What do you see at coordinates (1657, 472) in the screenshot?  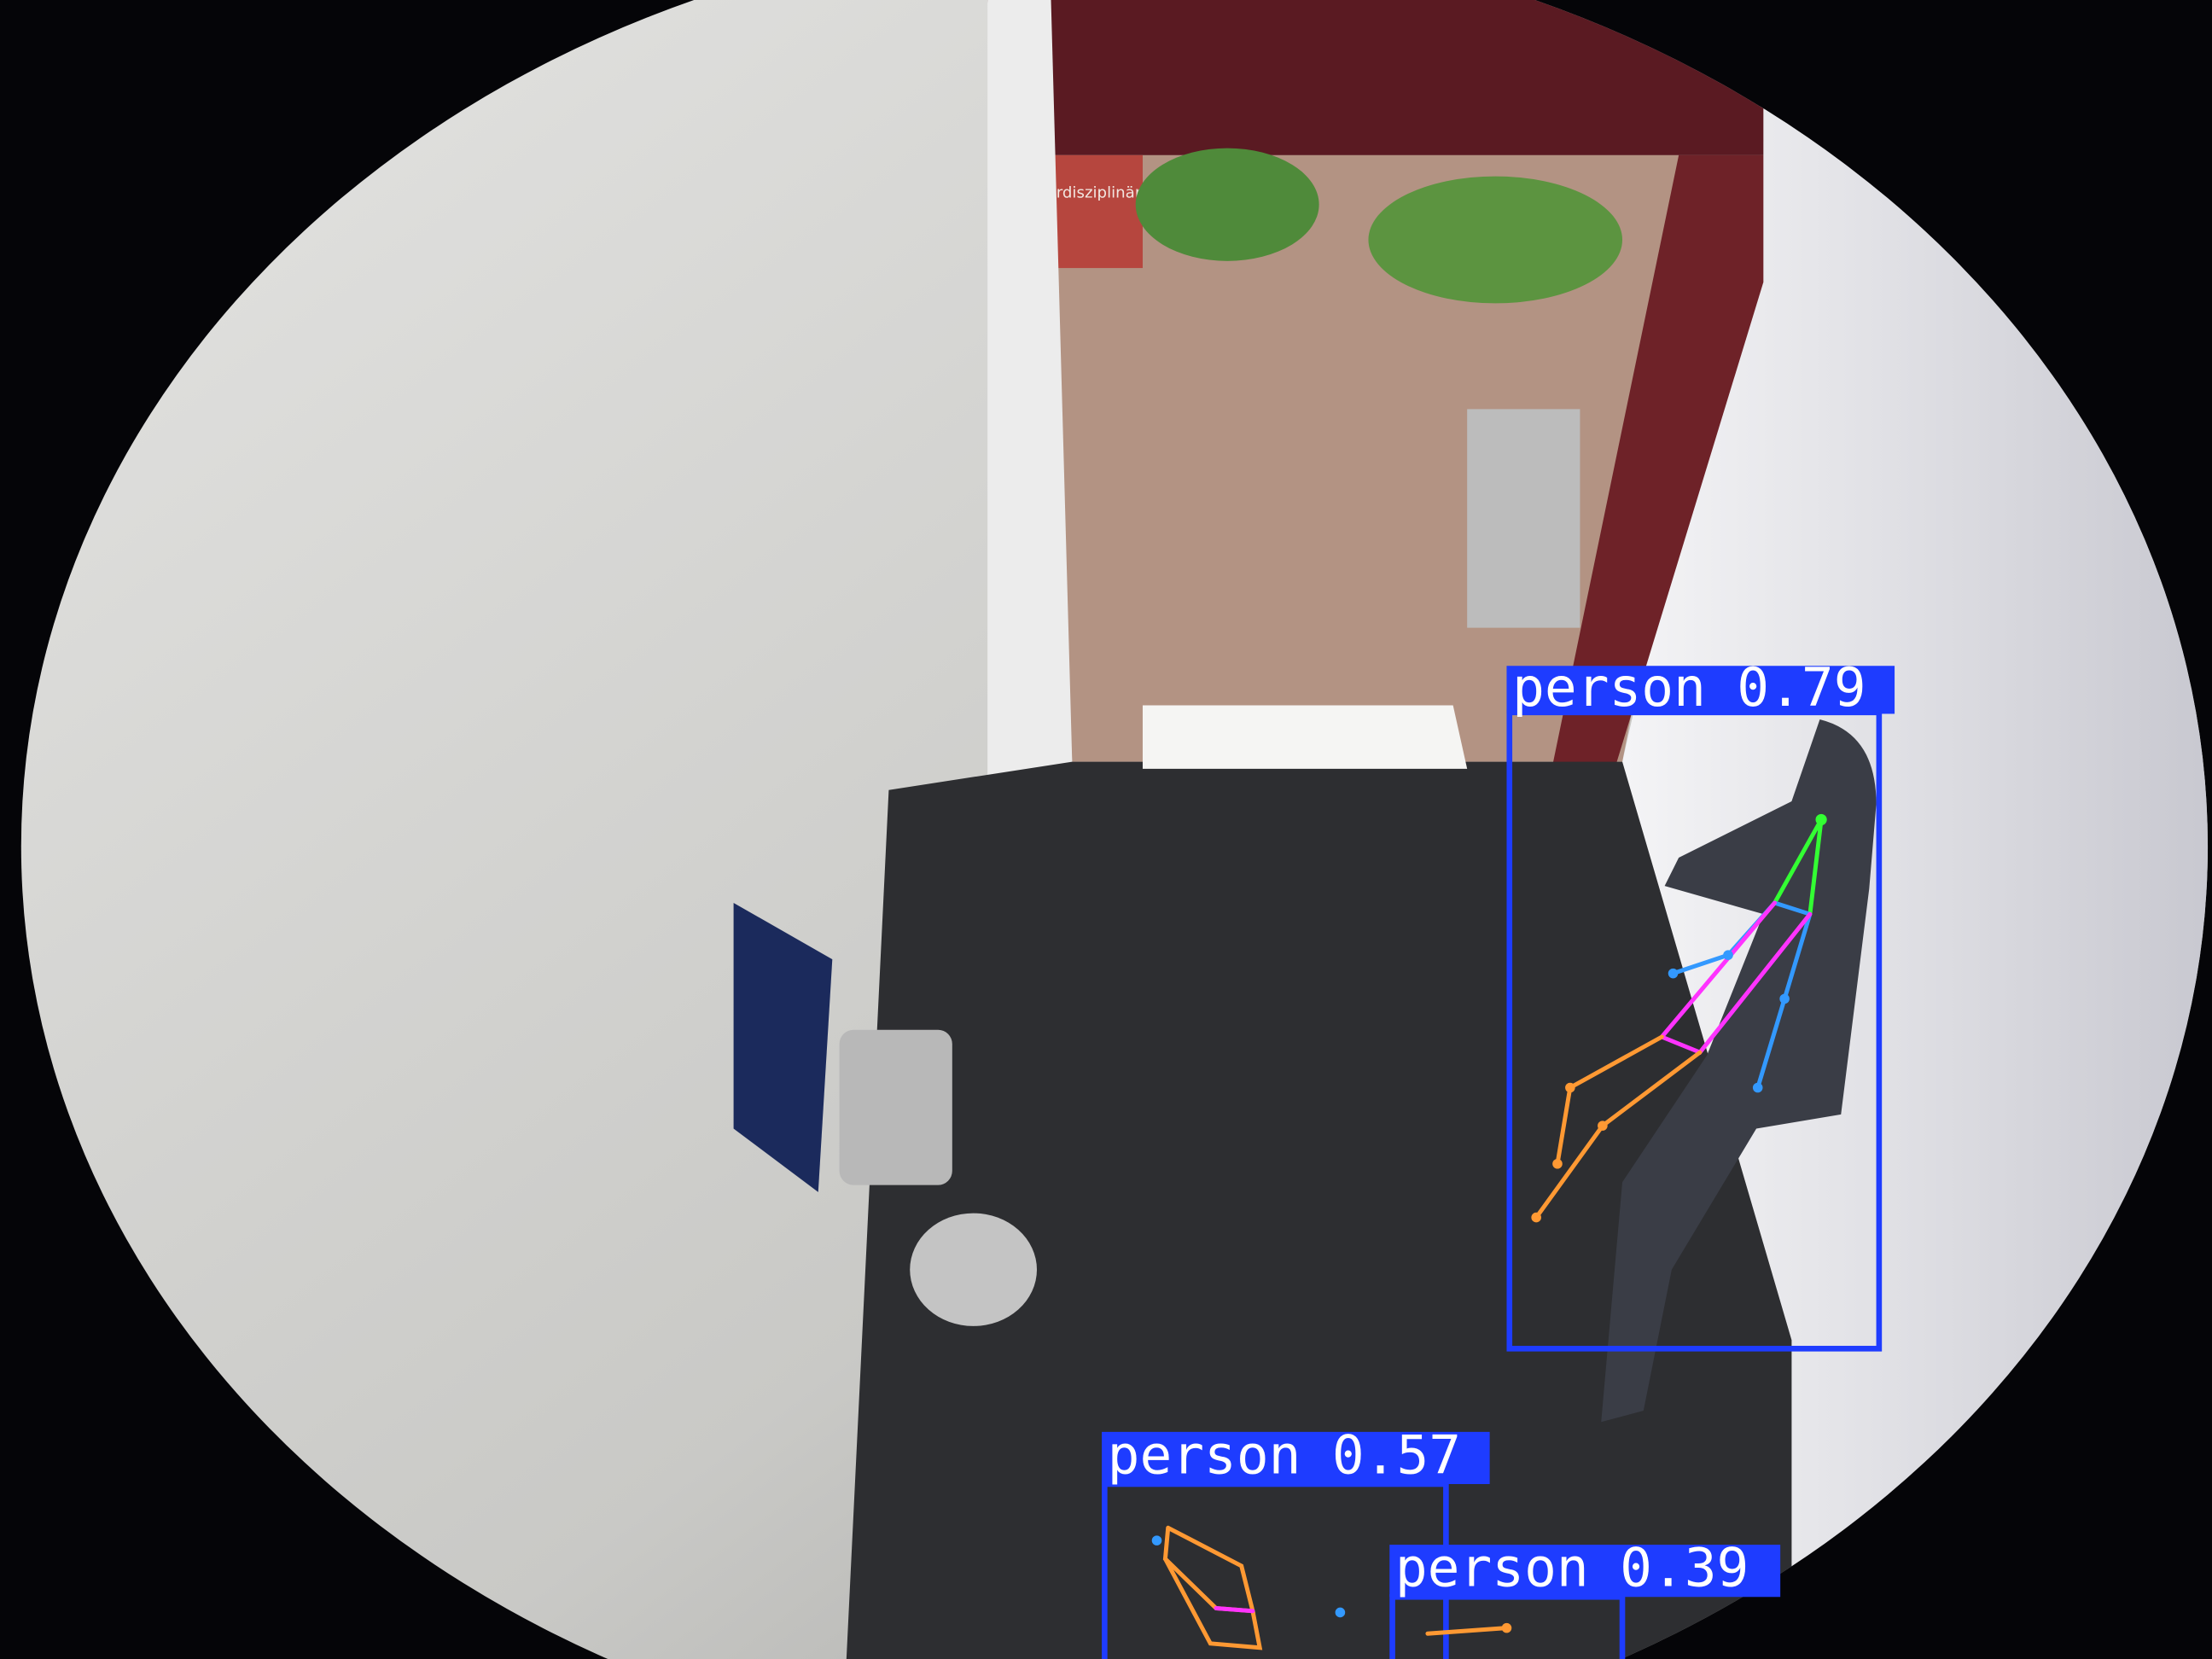 I see `door-post` at bounding box center [1657, 472].